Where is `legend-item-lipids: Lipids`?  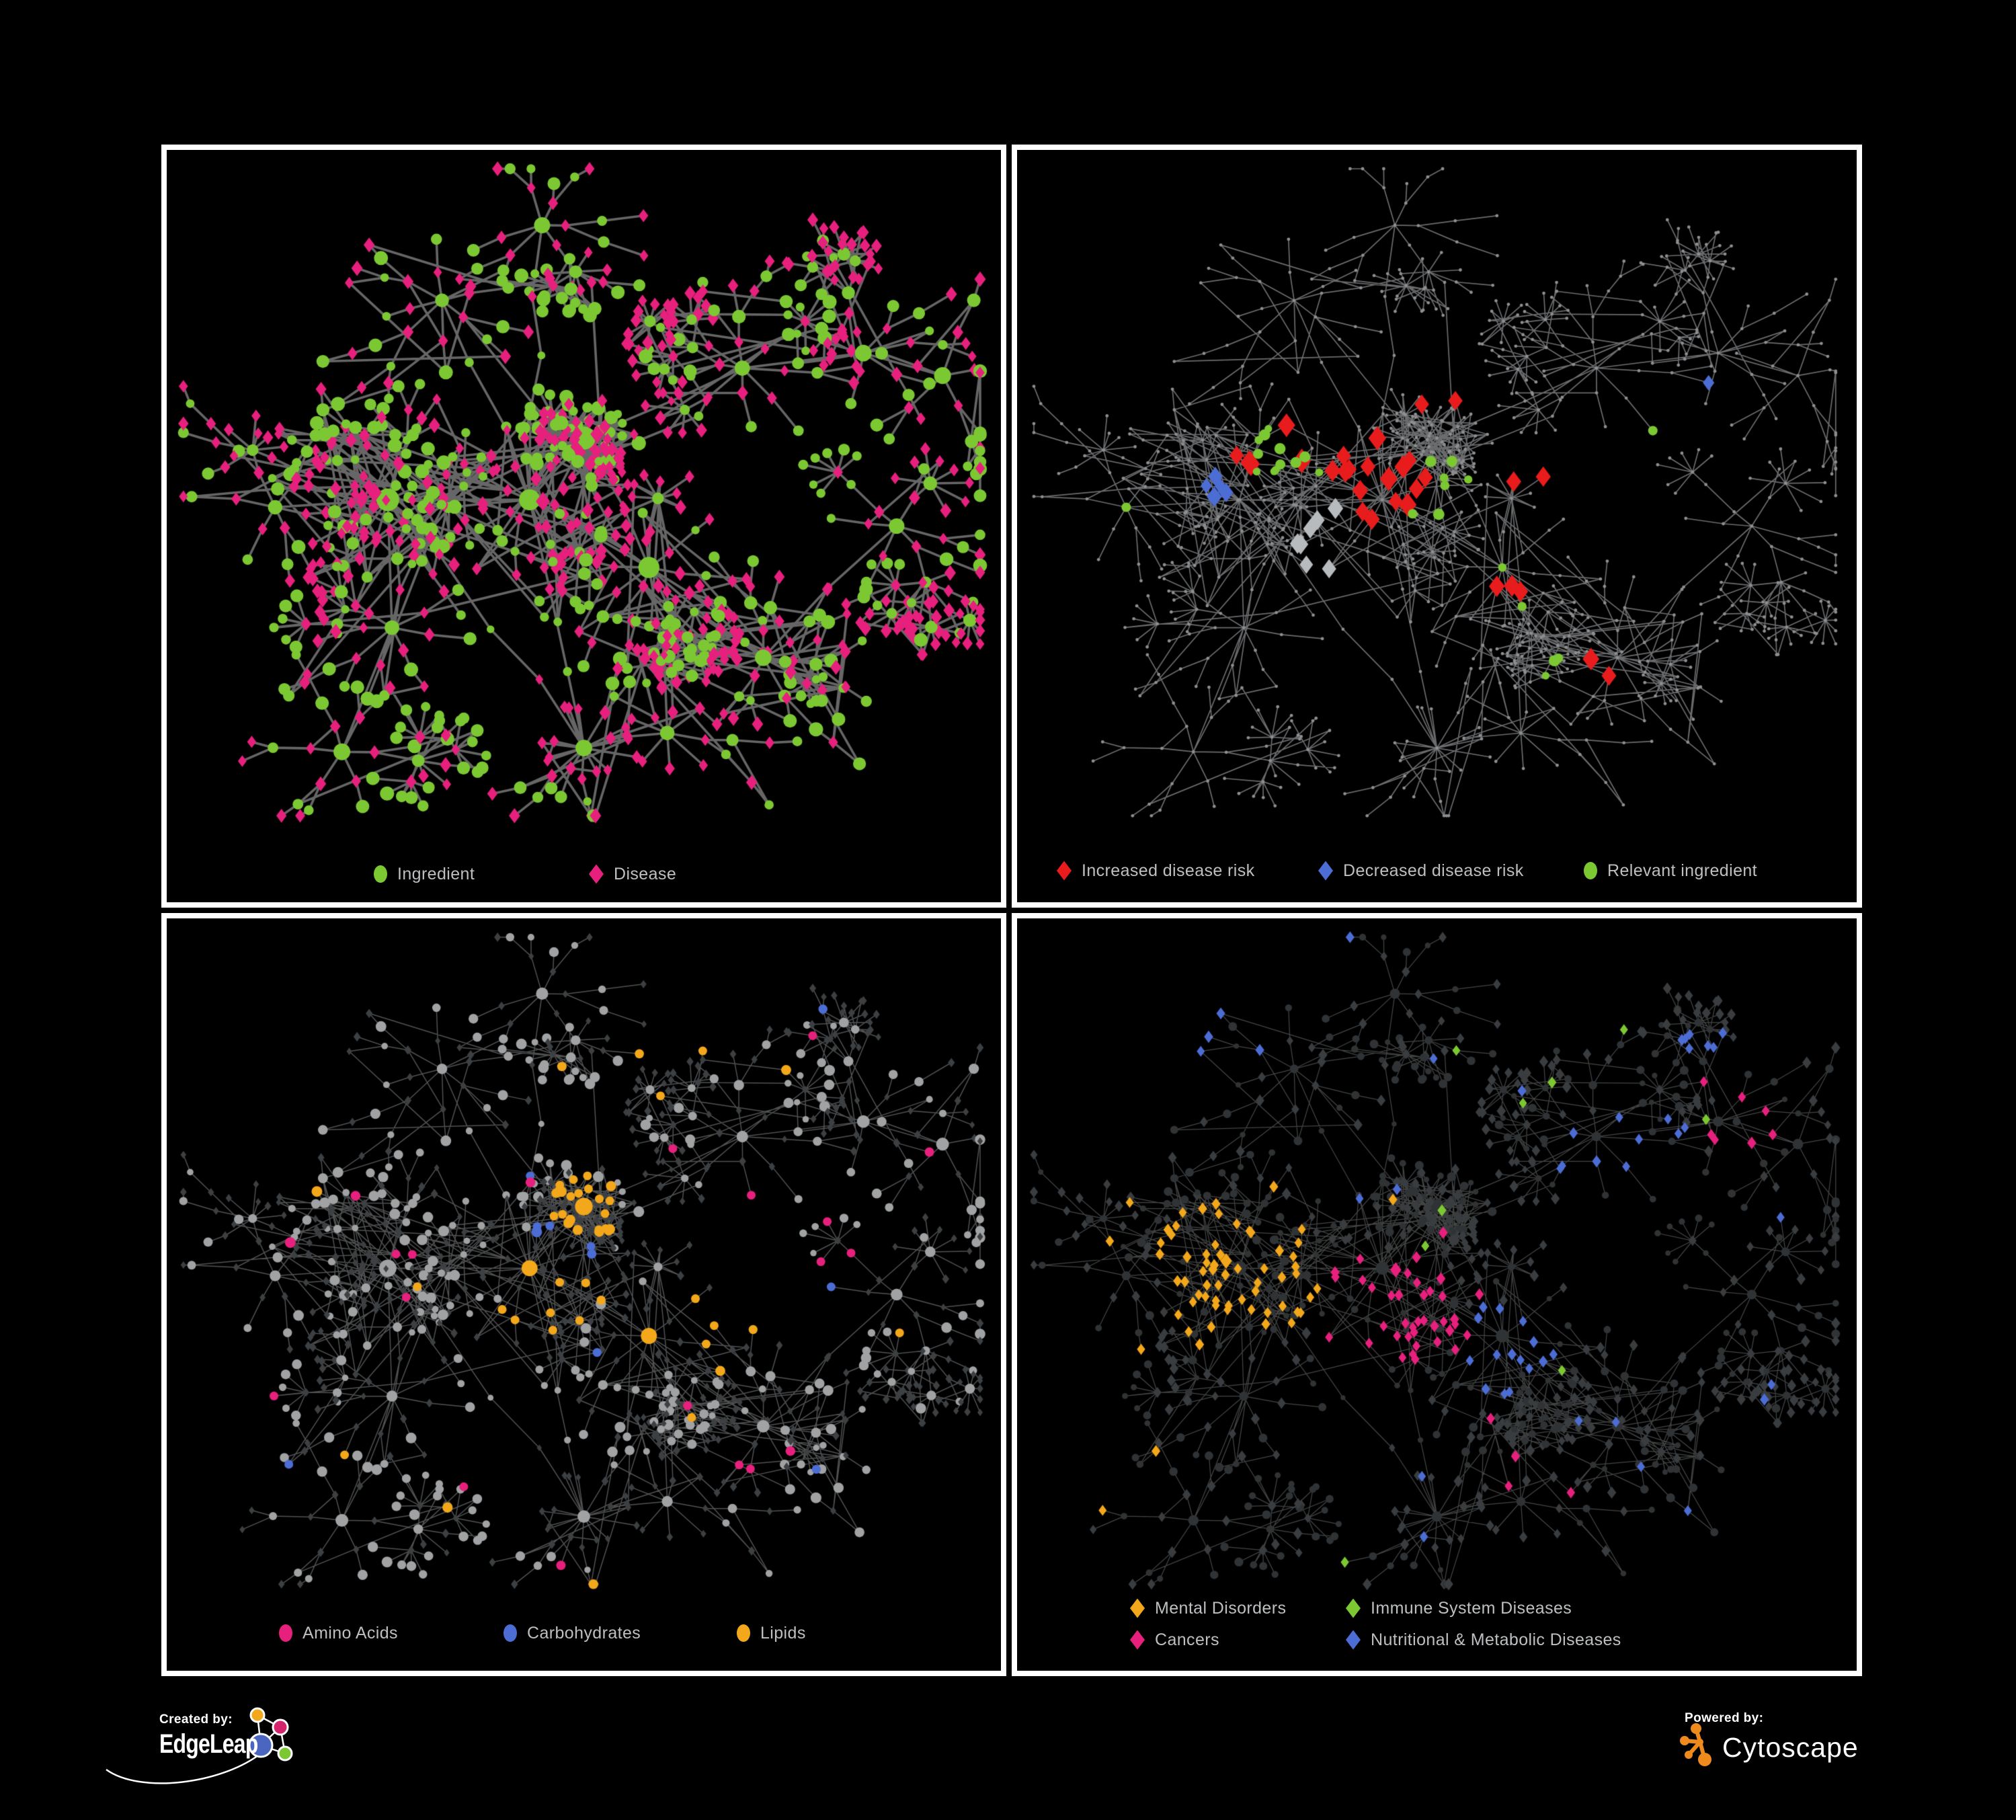
legend-item-lipids: Lipids is located at coordinates (771, 1633).